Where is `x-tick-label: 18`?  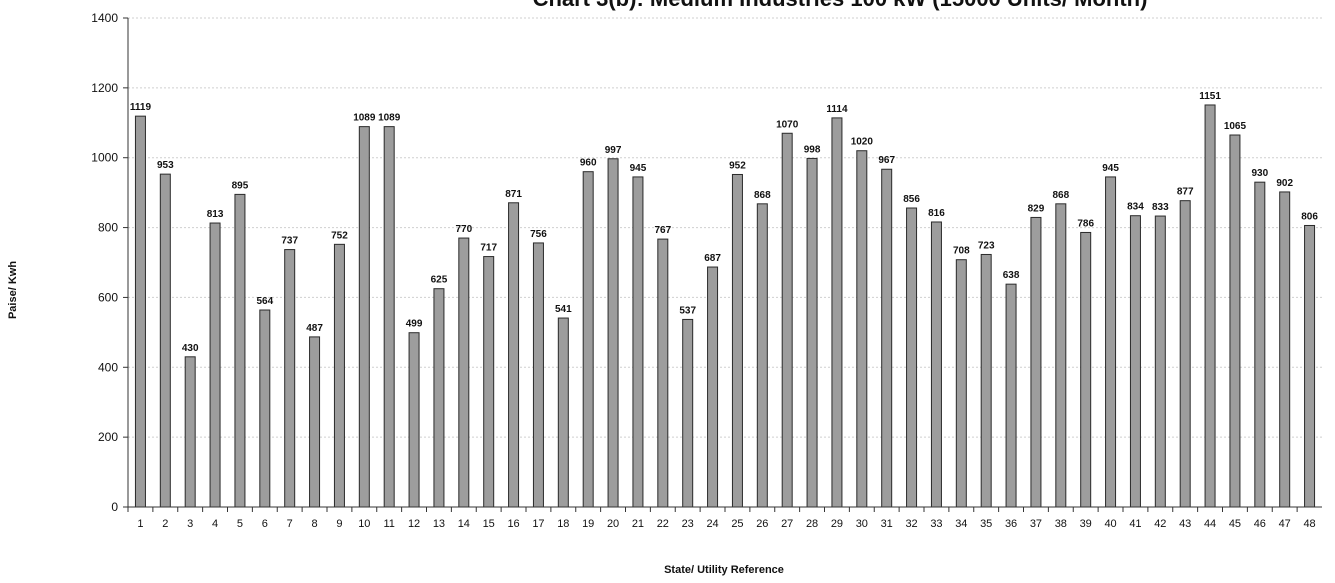
x-tick-label: 18 is located at coordinates (563, 524).